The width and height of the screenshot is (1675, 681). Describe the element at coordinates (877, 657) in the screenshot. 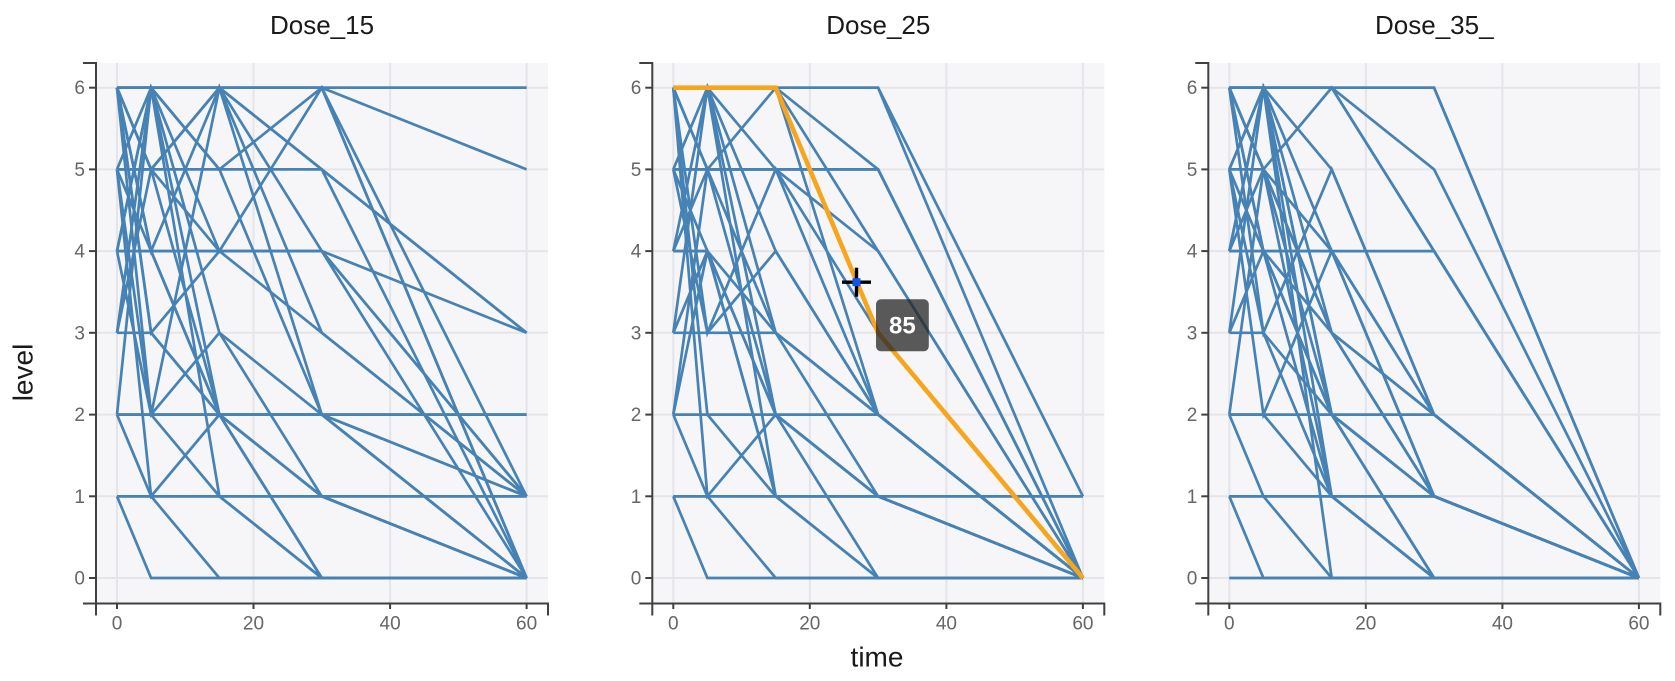

I see `svg-text: time` at that location.